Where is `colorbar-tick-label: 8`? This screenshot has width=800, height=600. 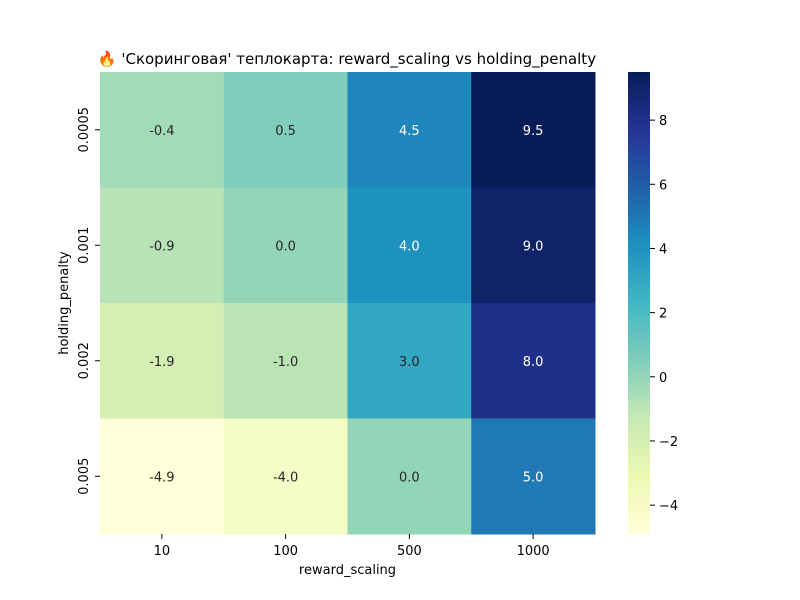 colorbar-tick-label: 8 is located at coordinates (663, 121).